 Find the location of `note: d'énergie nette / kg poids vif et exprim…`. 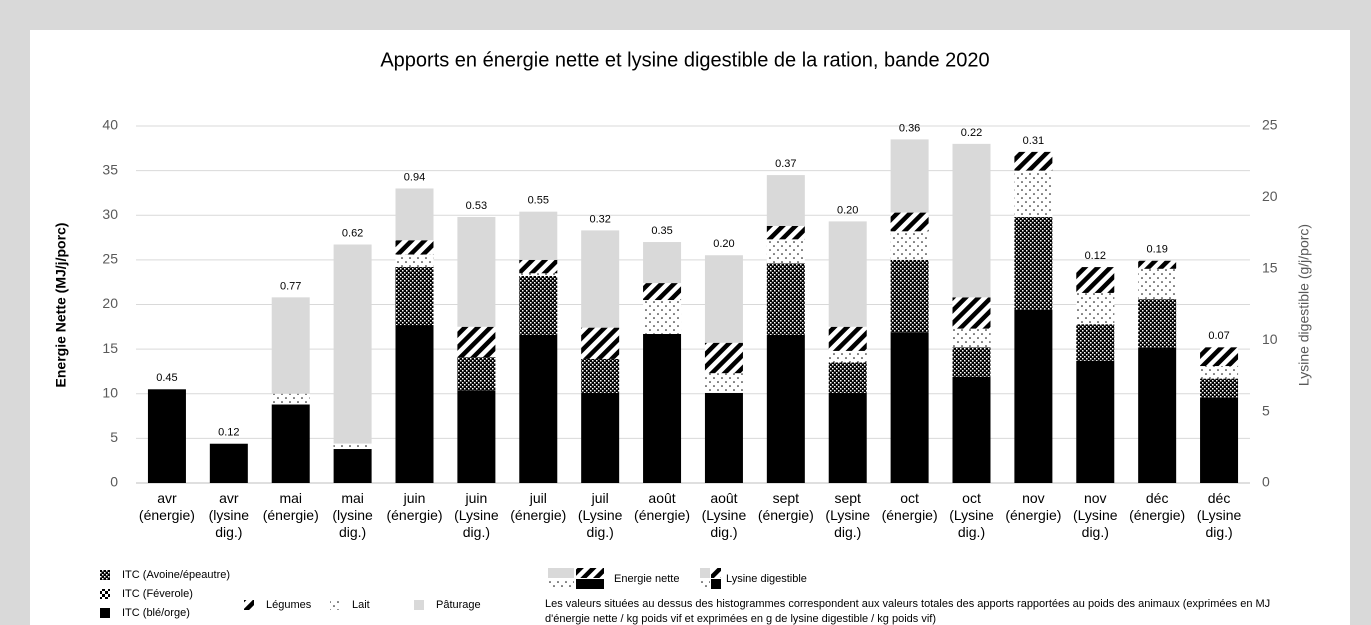

note: d'énergie nette / kg poids vif et exprim… is located at coordinates (740, 619).